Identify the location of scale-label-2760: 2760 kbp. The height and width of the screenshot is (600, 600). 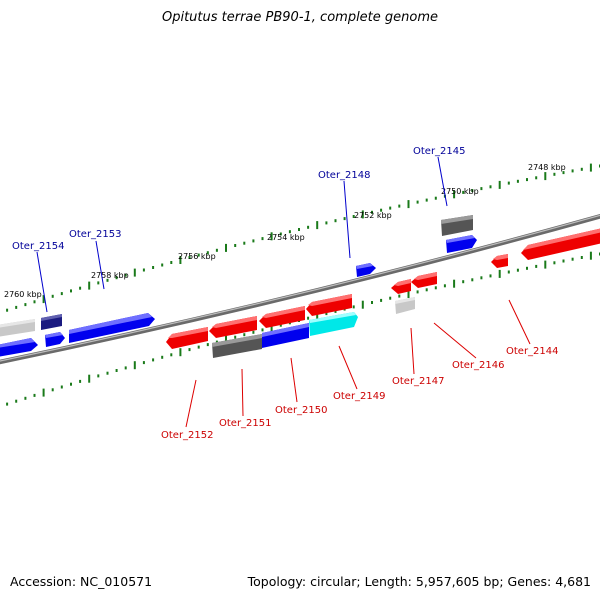
(23, 294).